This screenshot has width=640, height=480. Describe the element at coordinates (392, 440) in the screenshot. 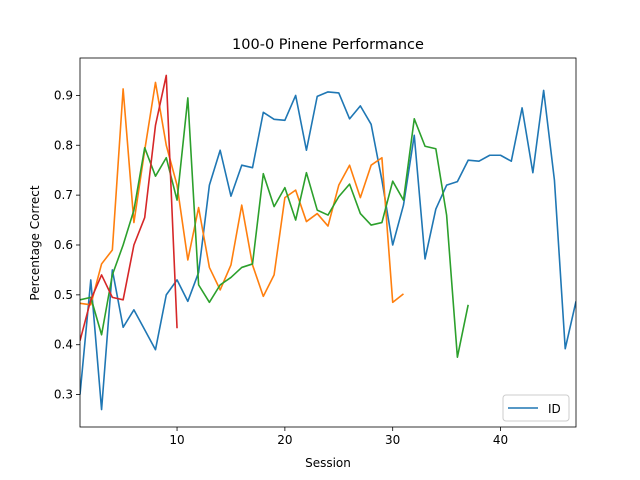

I see `x-tick-label: 30` at that location.